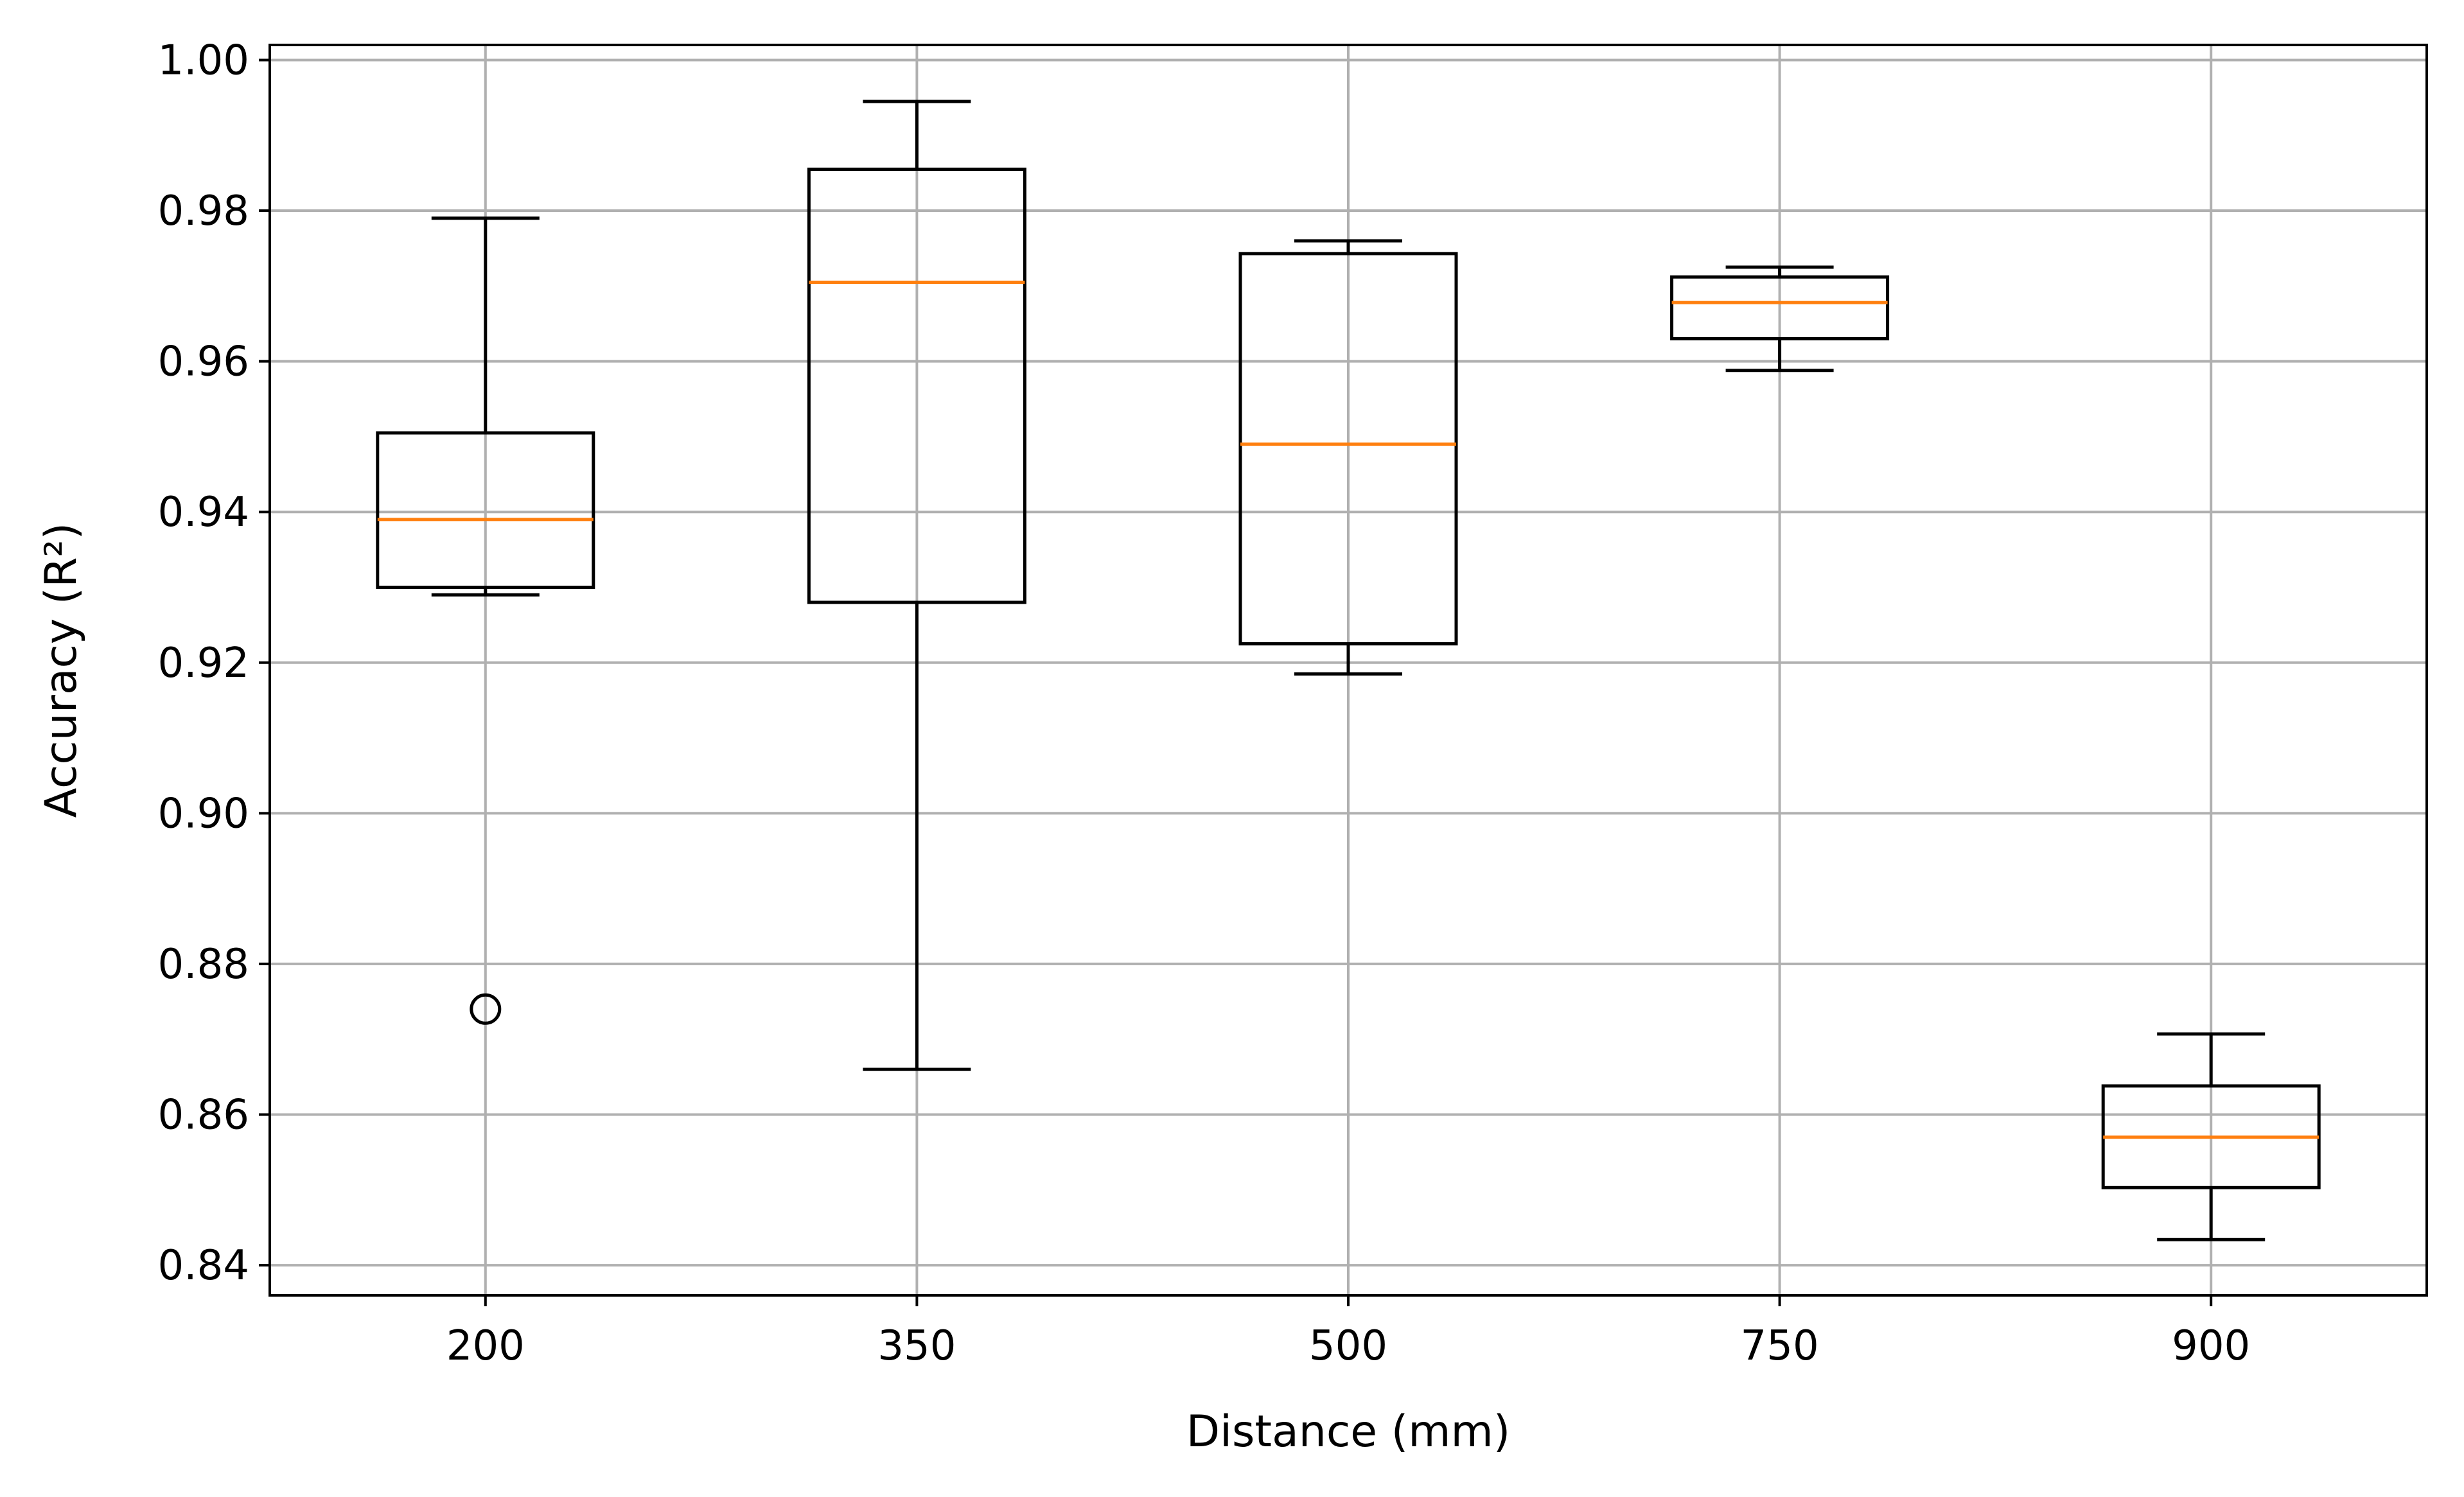  Describe the element at coordinates (485, 1346) in the screenshot. I see `x-tick-label: 200` at that location.